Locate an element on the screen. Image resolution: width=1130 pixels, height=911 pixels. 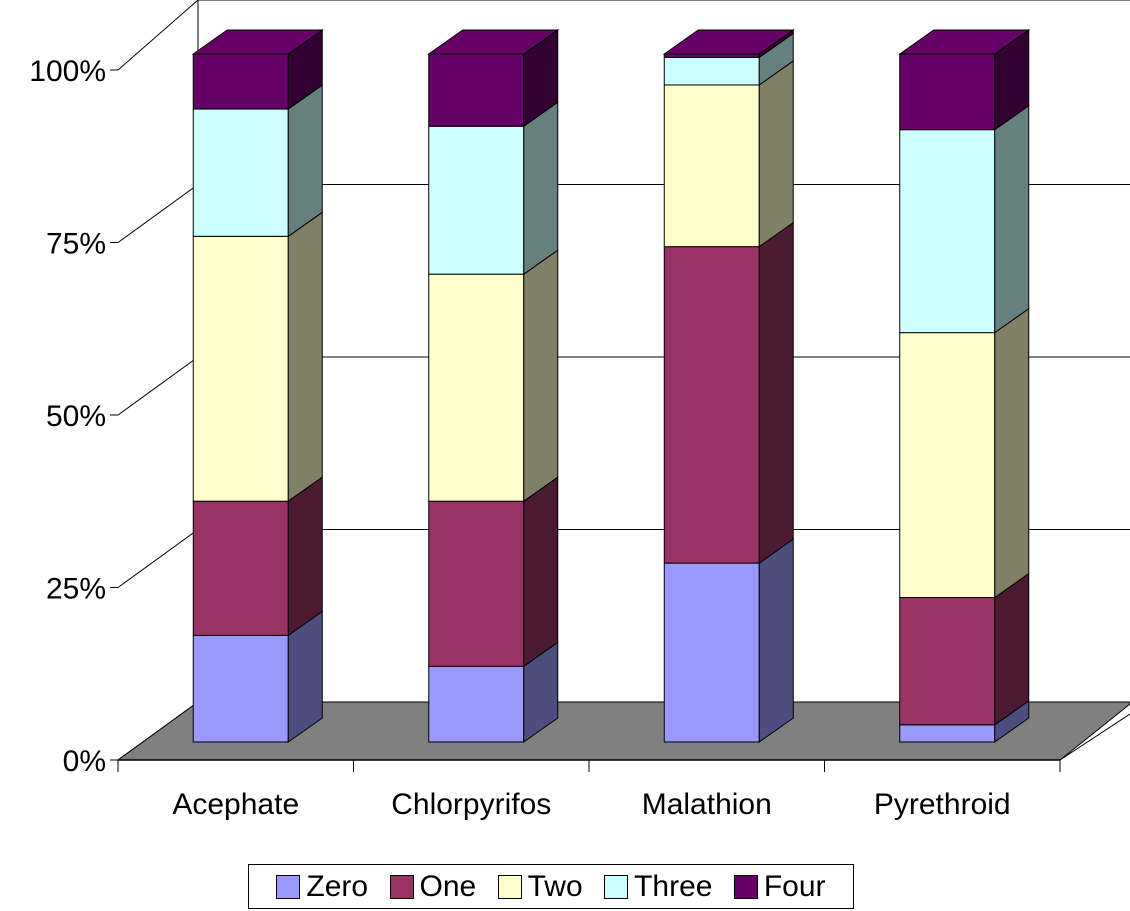
legend-item-one: One is located at coordinates (433, 886).